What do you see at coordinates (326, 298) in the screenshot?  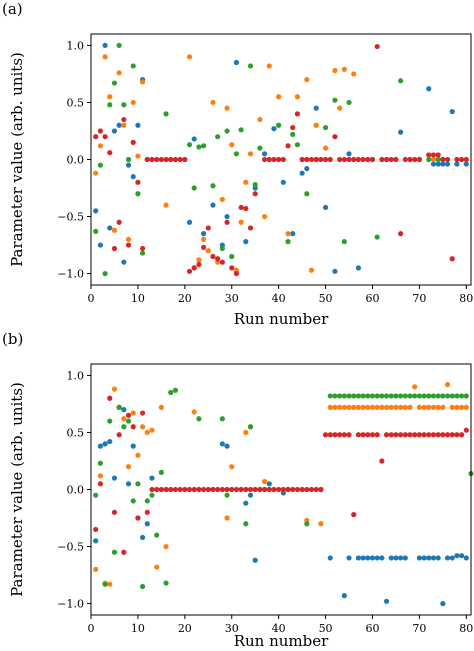 I see `x-tick-label: 50` at bounding box center [326, 298].